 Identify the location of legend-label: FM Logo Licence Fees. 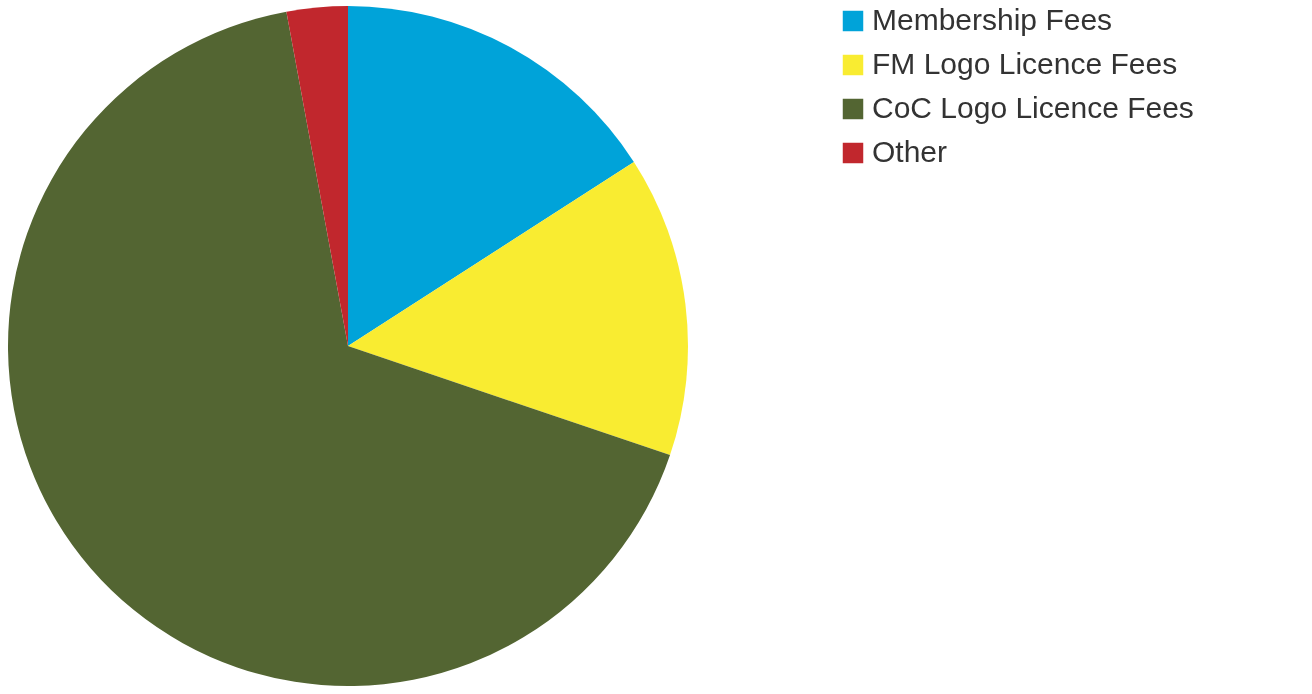
(1025, 63).